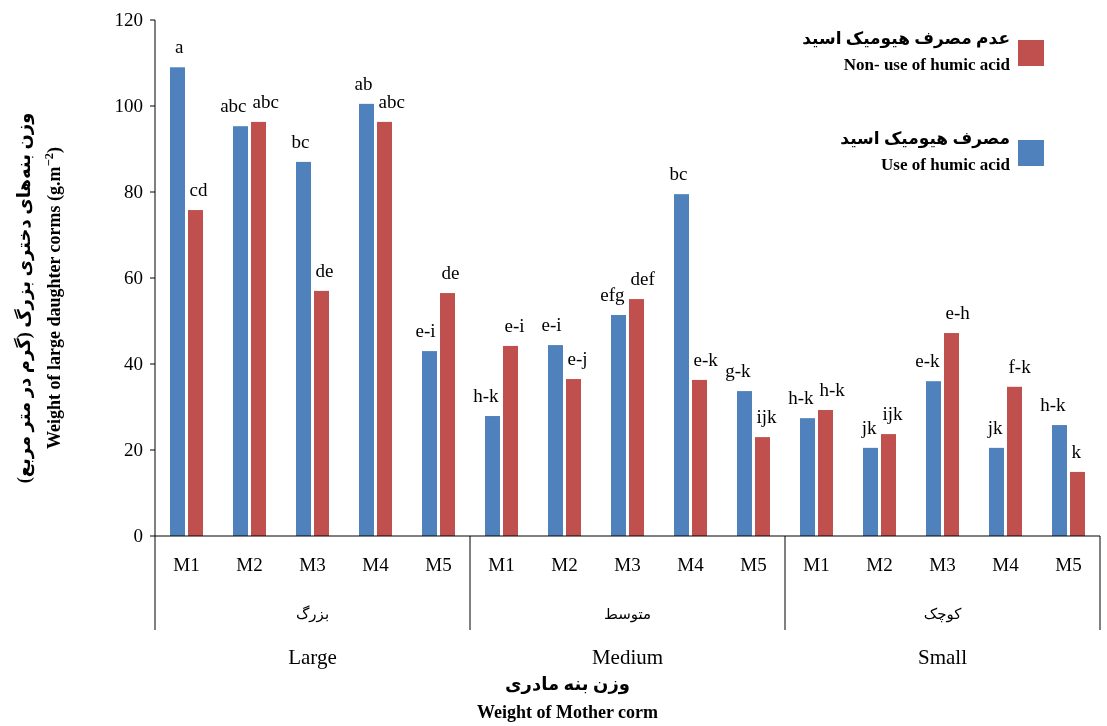 Image resolution: width=1107 pixels, height=726 pixels. Describe the element at coordinates (943, 614) in the screenshot. I see `text: کوچک` at that location.